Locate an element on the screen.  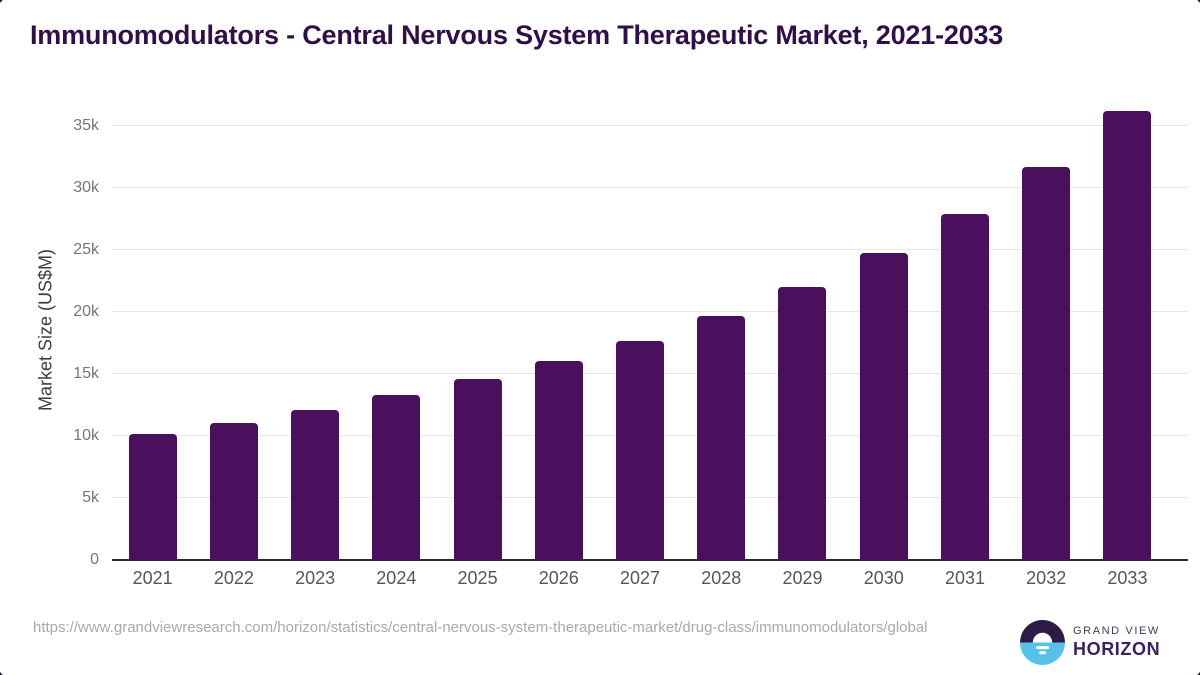
x-axis-label-2025: 2025 is located at coordinates (477, 578).